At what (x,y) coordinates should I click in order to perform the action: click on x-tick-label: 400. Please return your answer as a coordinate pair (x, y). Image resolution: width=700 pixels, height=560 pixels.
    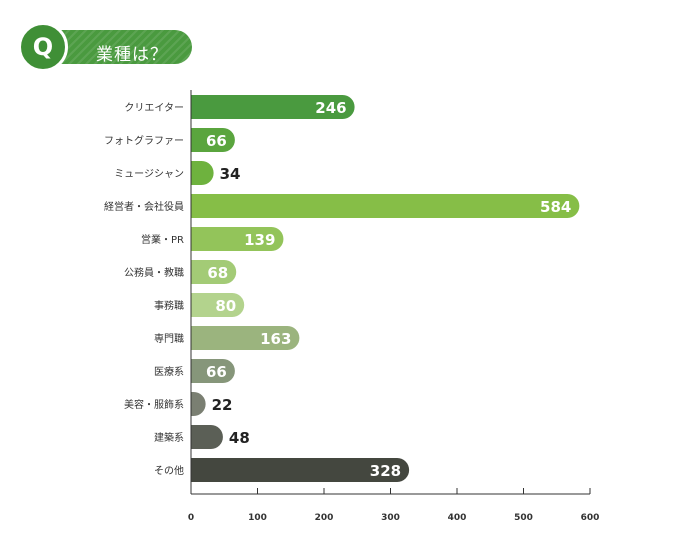
    Looking at the image, I should click on (457, 518).